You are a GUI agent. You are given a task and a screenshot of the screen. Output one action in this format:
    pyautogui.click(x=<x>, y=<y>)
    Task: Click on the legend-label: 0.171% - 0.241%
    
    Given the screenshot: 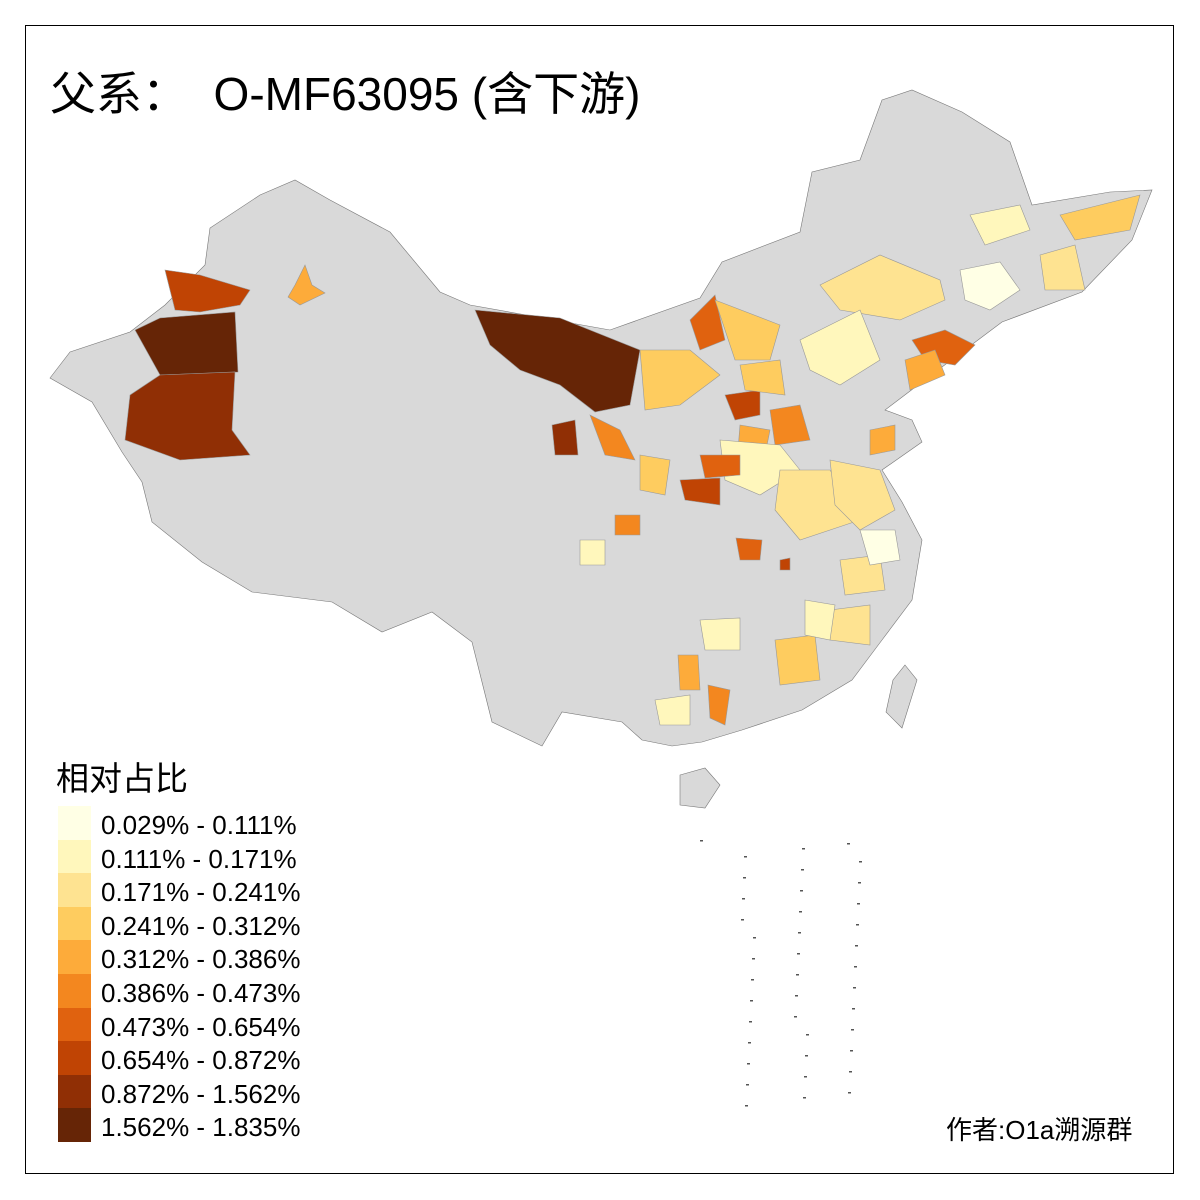 What is the action you would take?
    pyautogui.click(x=201, y=892)
    